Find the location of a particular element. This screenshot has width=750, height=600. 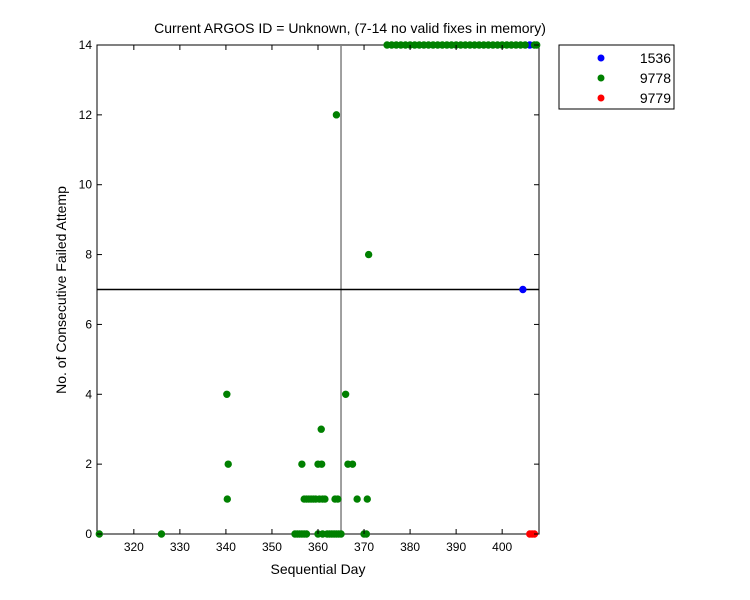

x-tick-label: 380 is located at coordinates (410, 547).